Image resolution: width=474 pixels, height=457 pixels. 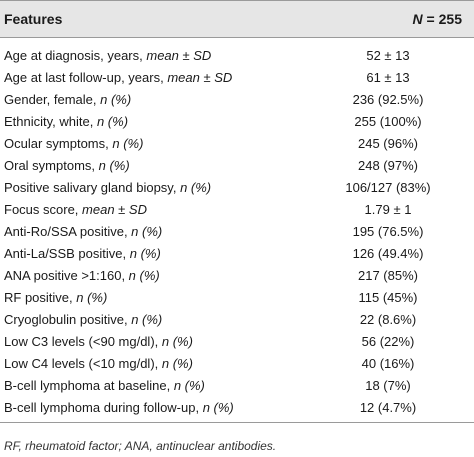 I want to click on feature-label: Anti-La/SSB positive, n (%), so click(x=82, y=254).